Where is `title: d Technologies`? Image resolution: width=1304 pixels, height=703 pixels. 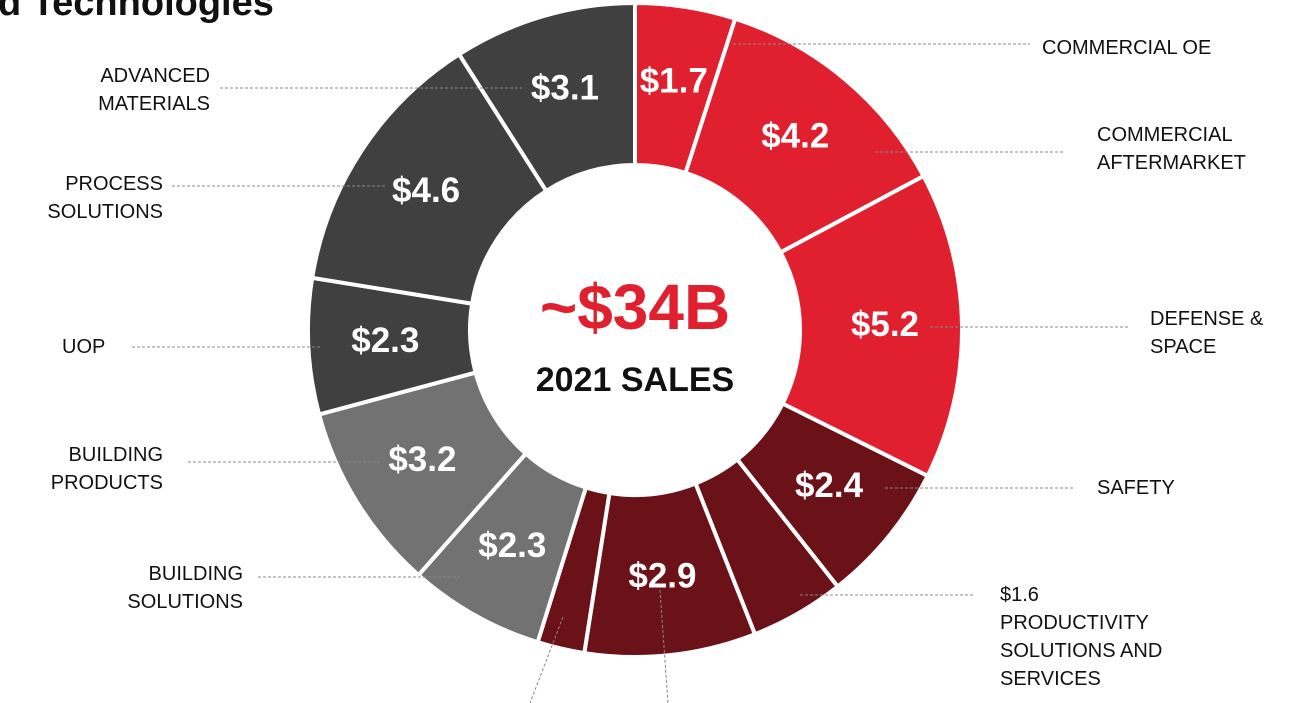
title: d Technologies is located at coordinates (137, 12).